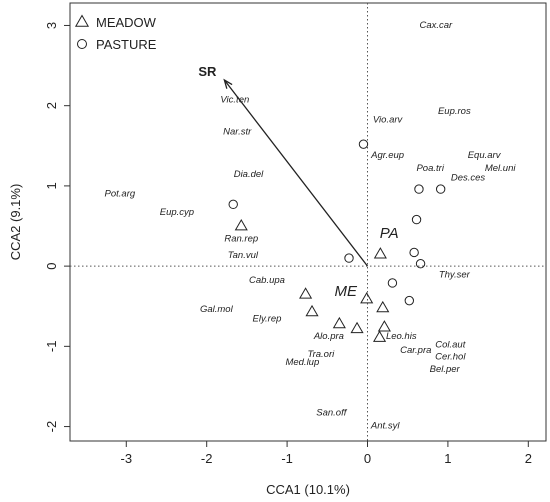 Image resolution: width=550 pixels, height=502 pixels. I want to click on y-axis-label: CCA2 (9.1%), so click(15, 222).